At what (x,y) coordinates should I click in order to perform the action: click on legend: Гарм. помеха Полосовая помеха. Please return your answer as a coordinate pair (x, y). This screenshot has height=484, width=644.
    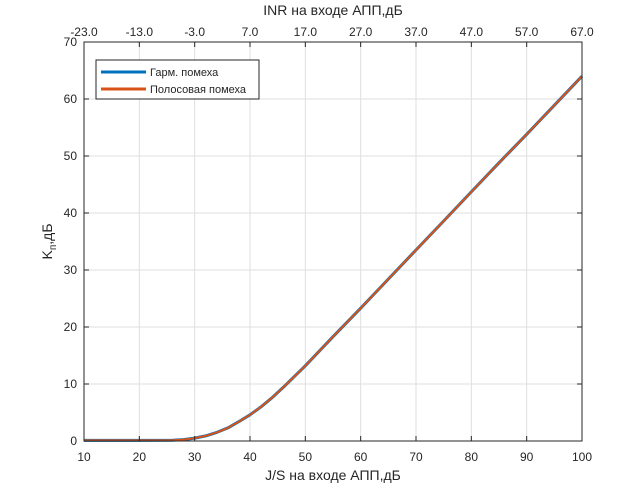
    Looking at the image, I should click on (177, 79).